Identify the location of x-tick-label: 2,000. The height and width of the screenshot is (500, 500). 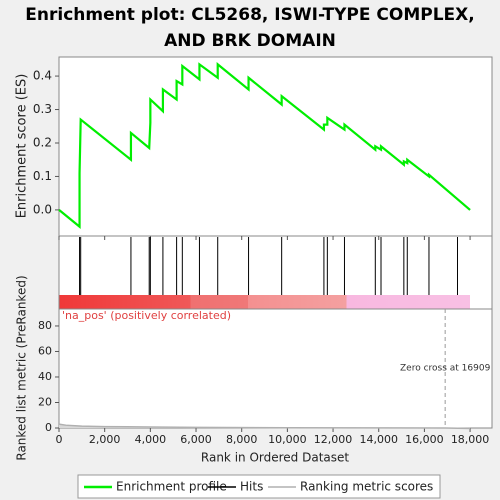
(105, 439).